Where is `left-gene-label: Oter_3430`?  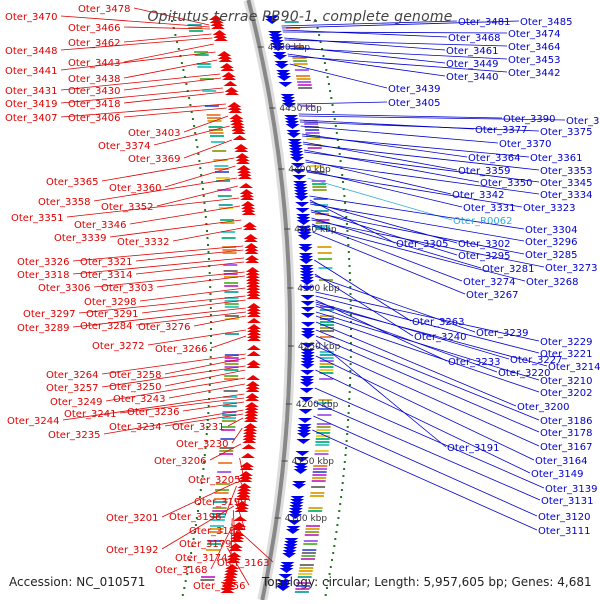 left-gene-label: Oter_3430 is located at coordinates (94, 91).